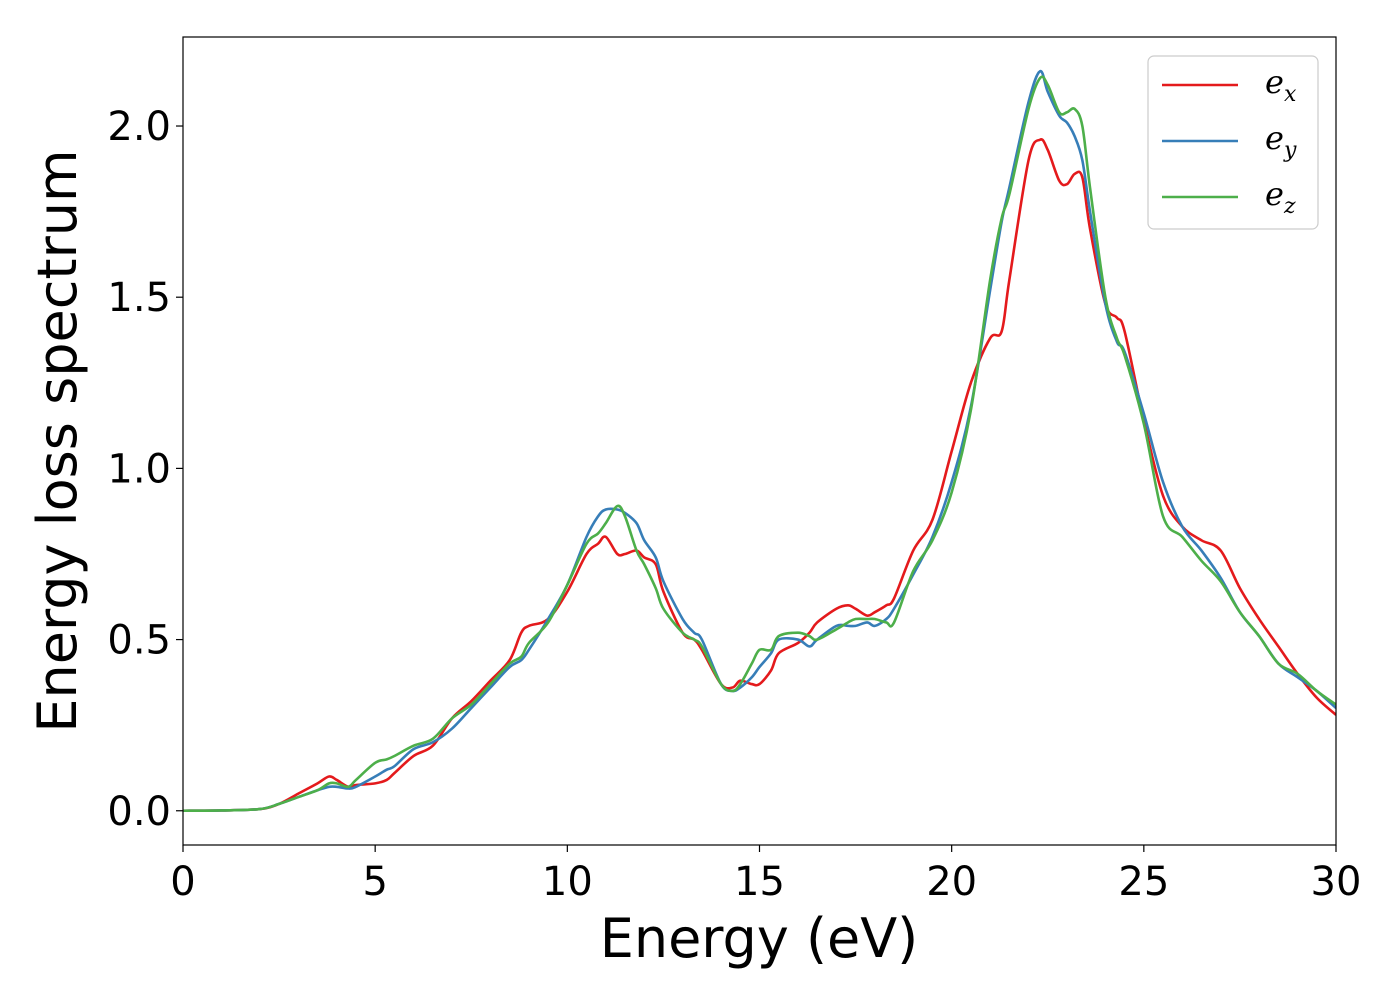 This screenshot has width=1400, height=1000. What do you see at coordinates (57, 440) in the screenshot?
I see `y-axis-title: Energy loss spectrum` at bounding box center [57, 440].